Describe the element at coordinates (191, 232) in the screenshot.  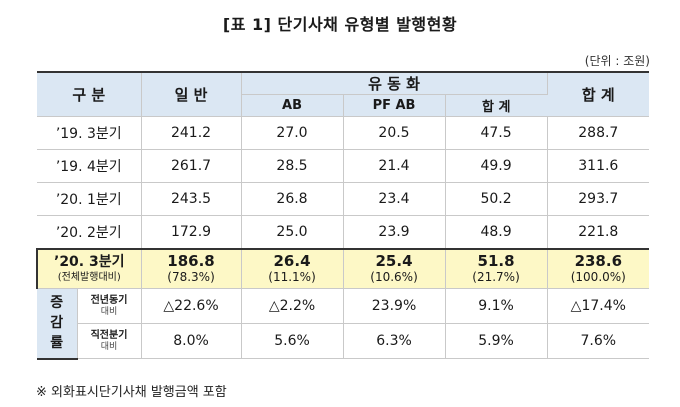
I see `cell-general: 172.9` at that location.